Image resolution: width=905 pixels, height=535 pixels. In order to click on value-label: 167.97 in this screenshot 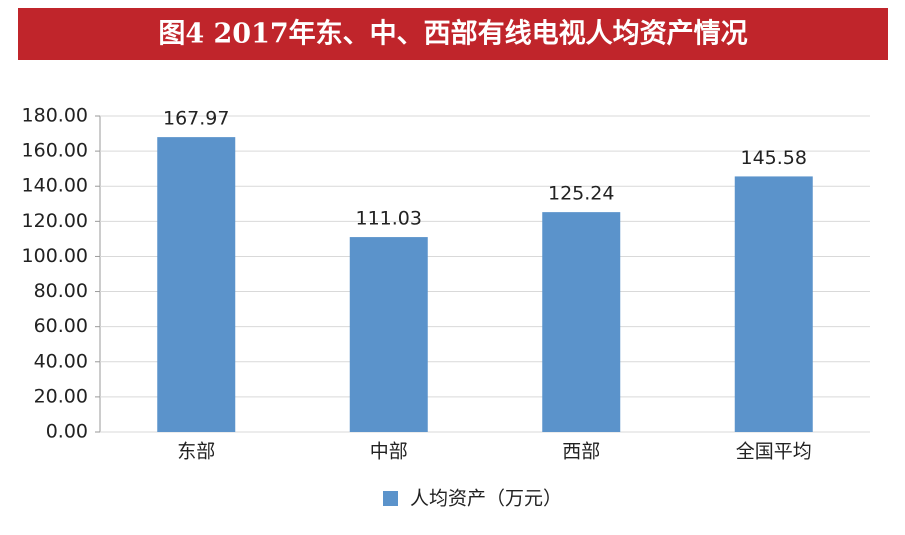, I will do `click(196, 119)`.